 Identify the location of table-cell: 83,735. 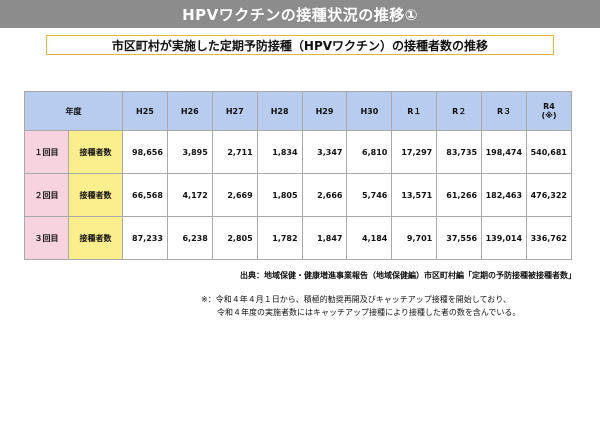
(459, 152).